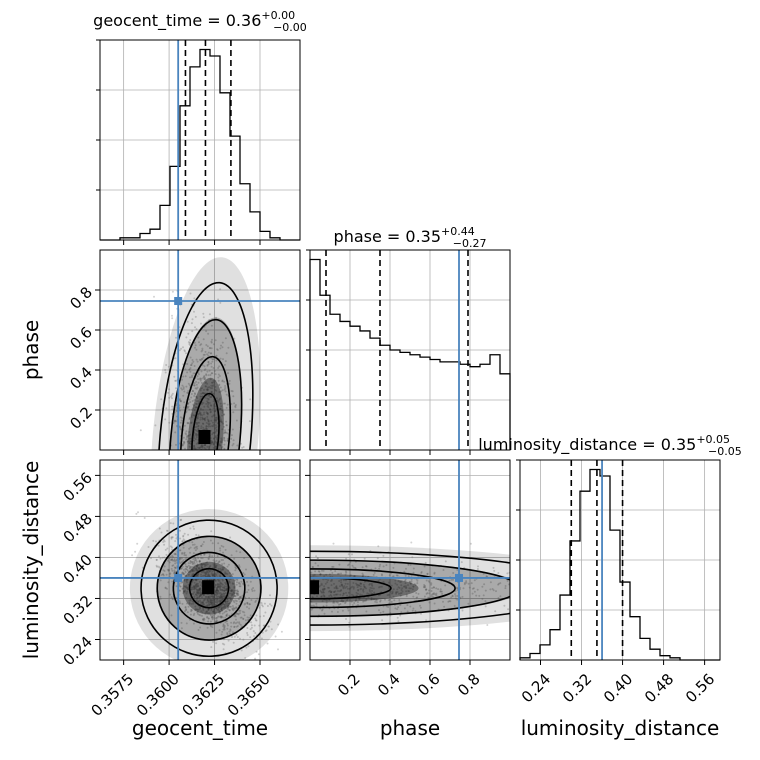  What do you see at coordinates (81, 298) in the screenshot?
I see `y-tick-label-phase: 0.8` at bounding box center [81, 298].